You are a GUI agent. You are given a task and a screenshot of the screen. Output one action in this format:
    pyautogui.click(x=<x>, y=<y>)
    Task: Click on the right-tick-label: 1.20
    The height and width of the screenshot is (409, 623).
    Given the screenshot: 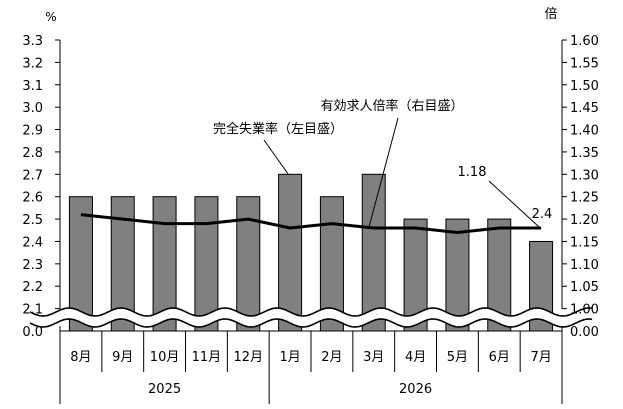 What is the action you would take?
    pyautogui.click(x=584, y=220)
    